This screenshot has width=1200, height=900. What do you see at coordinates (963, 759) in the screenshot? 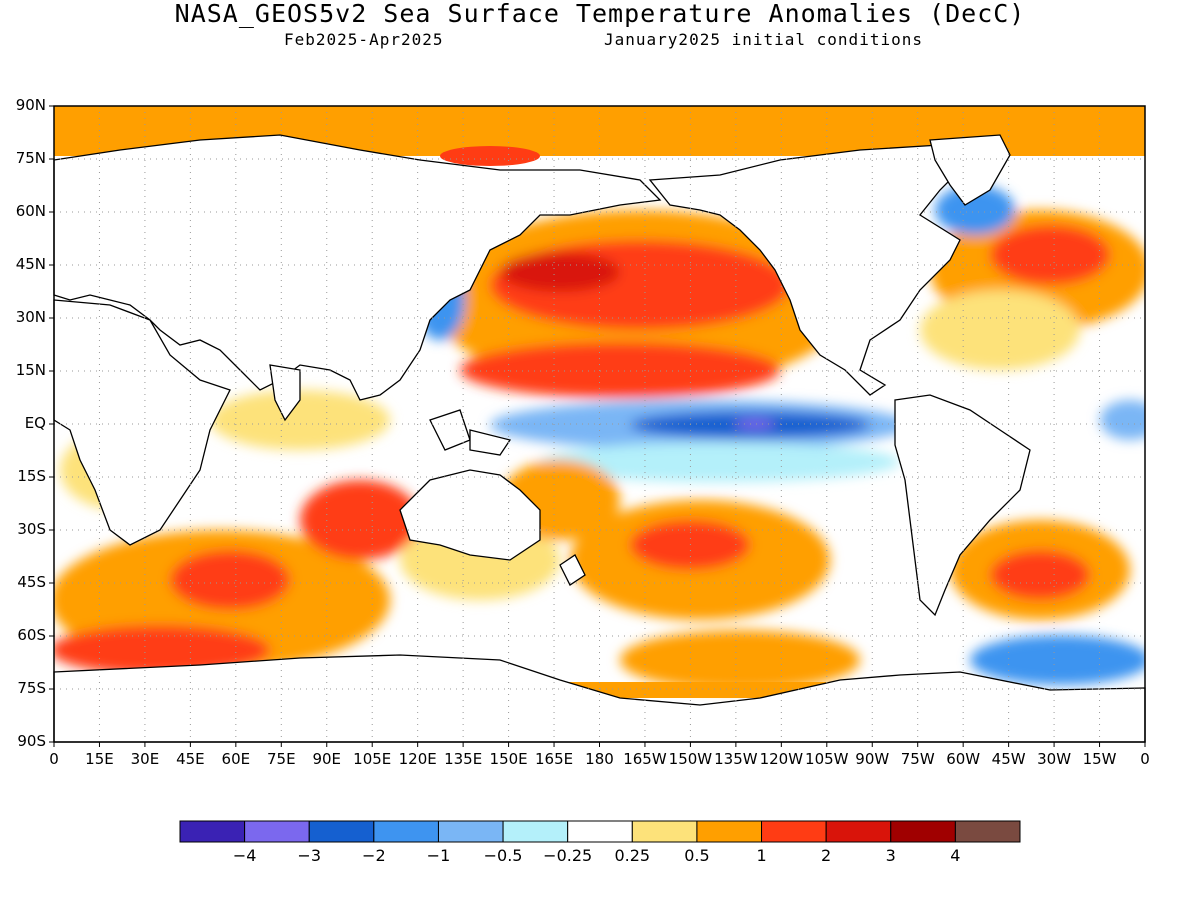
I see `lon-label: 60W` at bounding box center [963, 759].